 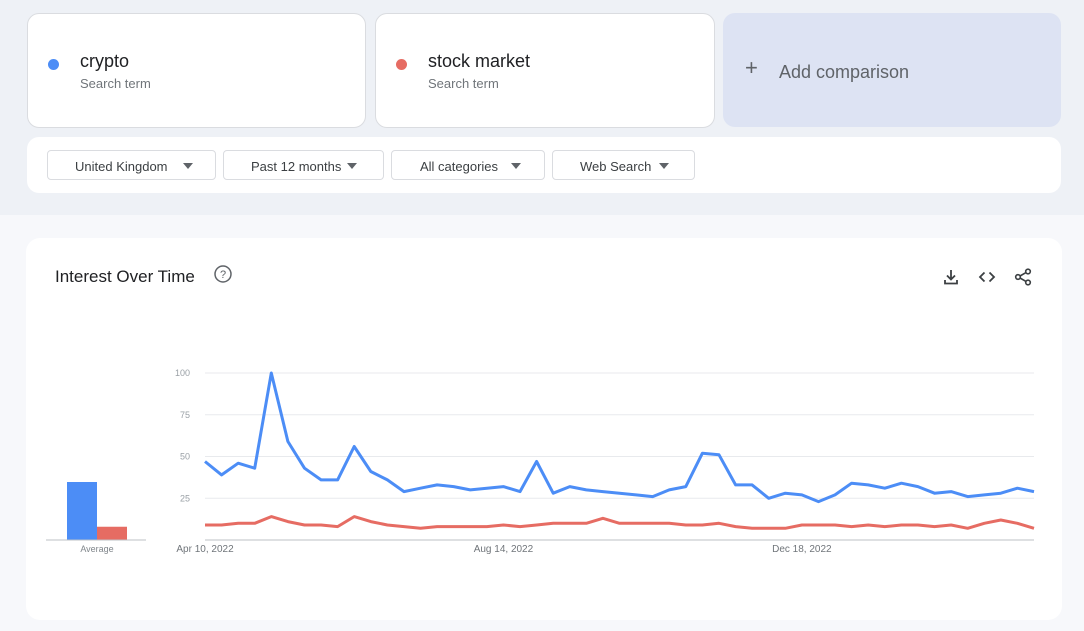 I want to click on x-tick-label: Apr 10, 2022, so click(x=205, y=549).